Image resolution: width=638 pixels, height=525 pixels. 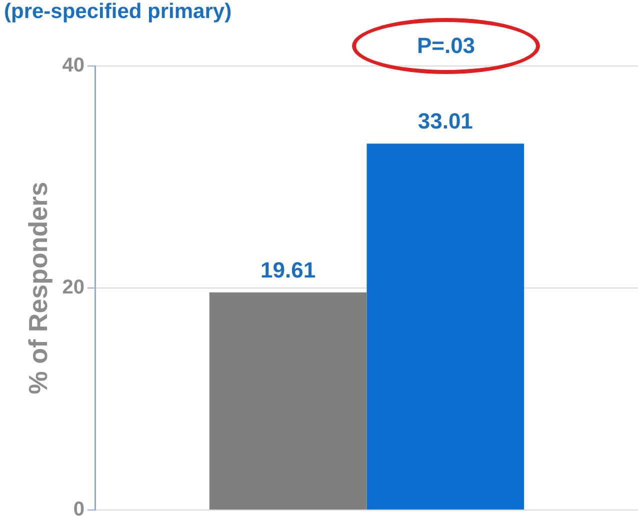 I want to click on y-tick-label: 20, so click(x=73, y=287).